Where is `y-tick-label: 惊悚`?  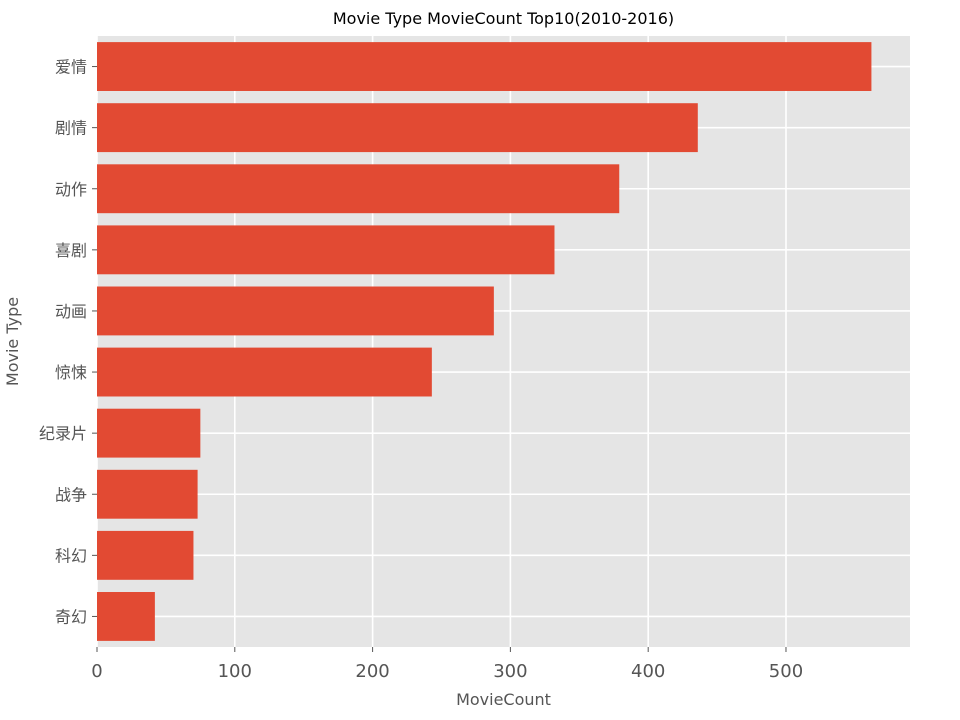 y-tick-label: 惊悚 is located at coordinates (71, 372).